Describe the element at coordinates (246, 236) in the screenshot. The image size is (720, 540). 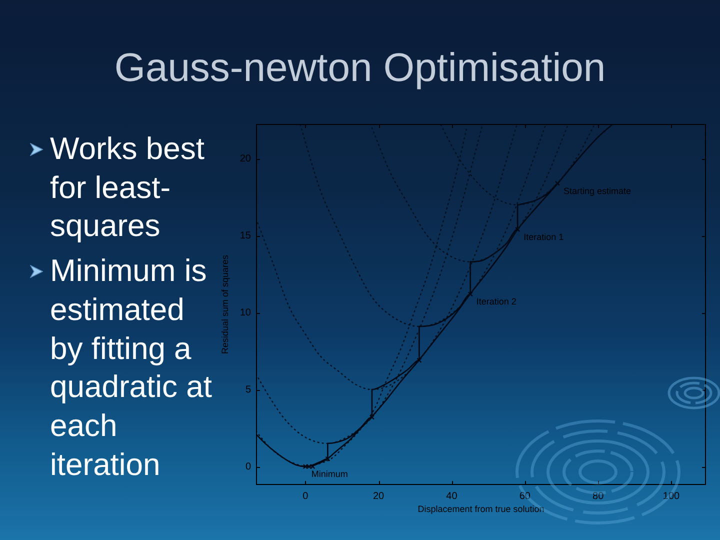
I see `y-tick-label: 15` at that location.